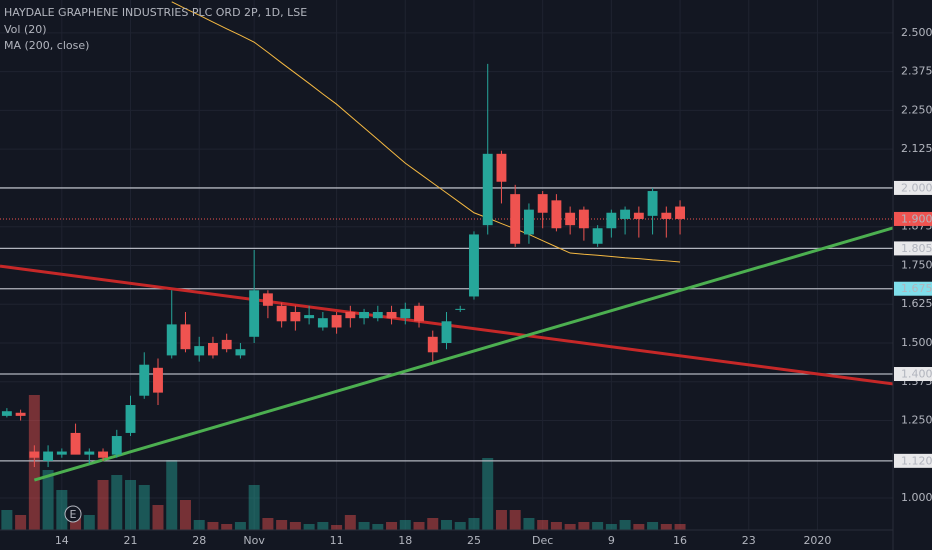  I want to click on earnings-badge, so click(73, 514).